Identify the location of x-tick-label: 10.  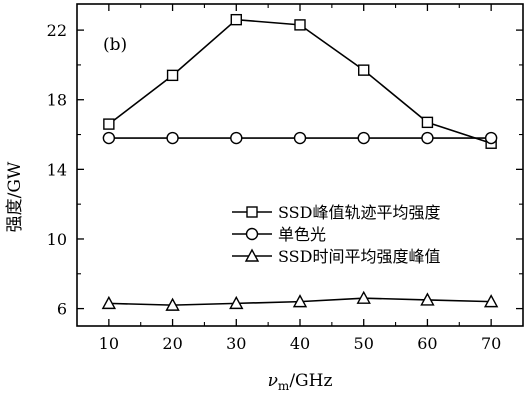
(109, 343).